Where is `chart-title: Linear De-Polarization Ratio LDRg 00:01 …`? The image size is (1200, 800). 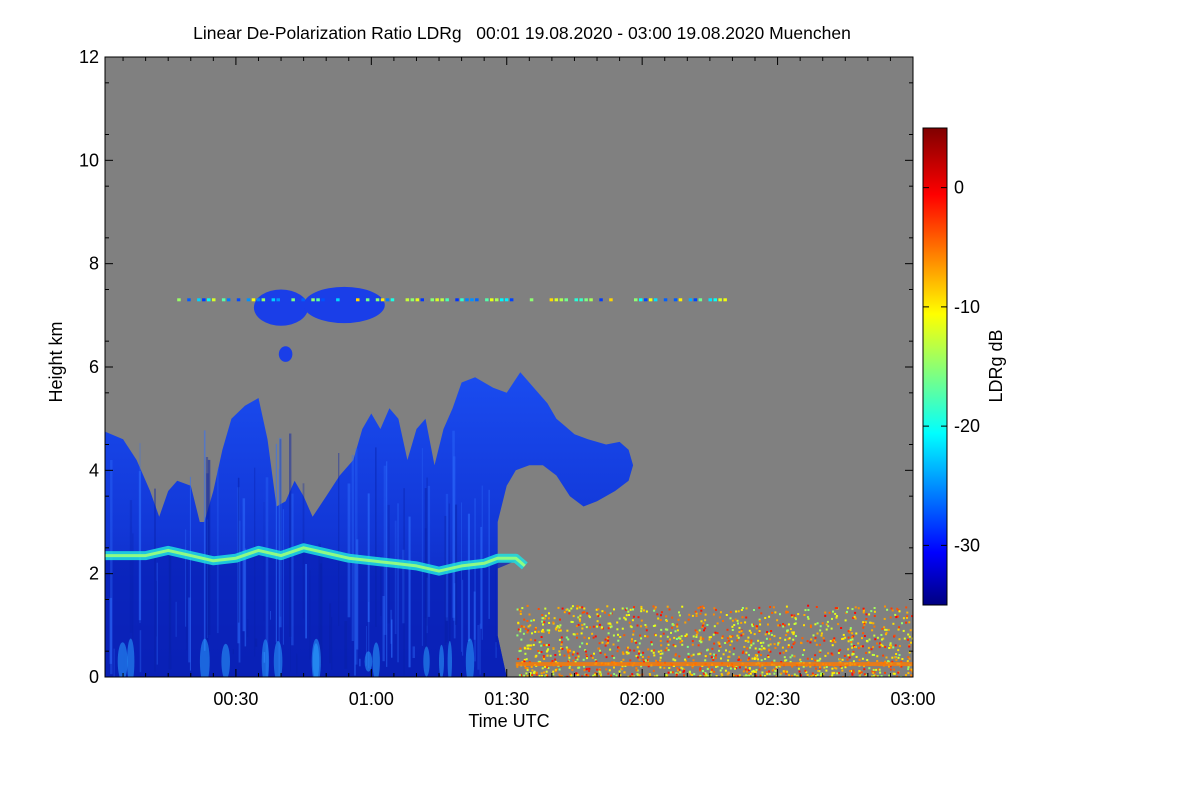
chart-title: Linear De-Polarization Ratio LDRg 00:01 … is located at coordinates (522, 33).